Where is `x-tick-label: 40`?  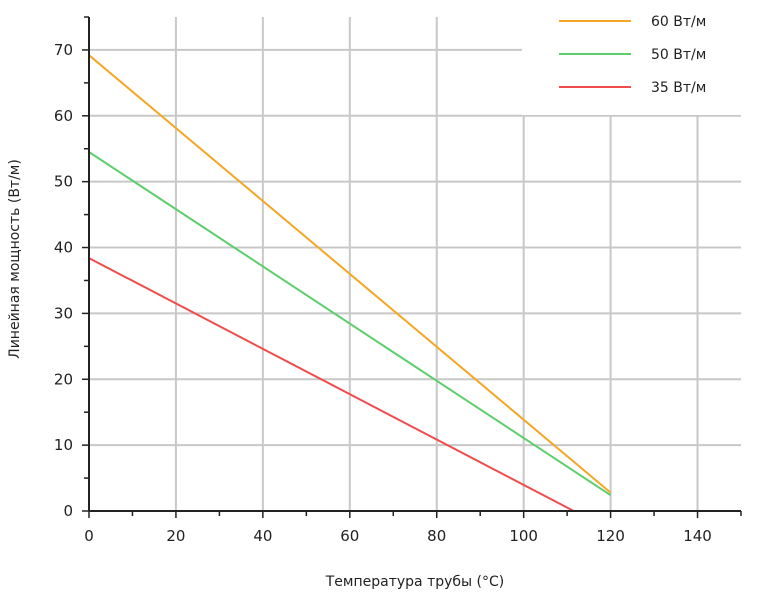
x-tick-label: 40 is located at coordinates (262, 536).